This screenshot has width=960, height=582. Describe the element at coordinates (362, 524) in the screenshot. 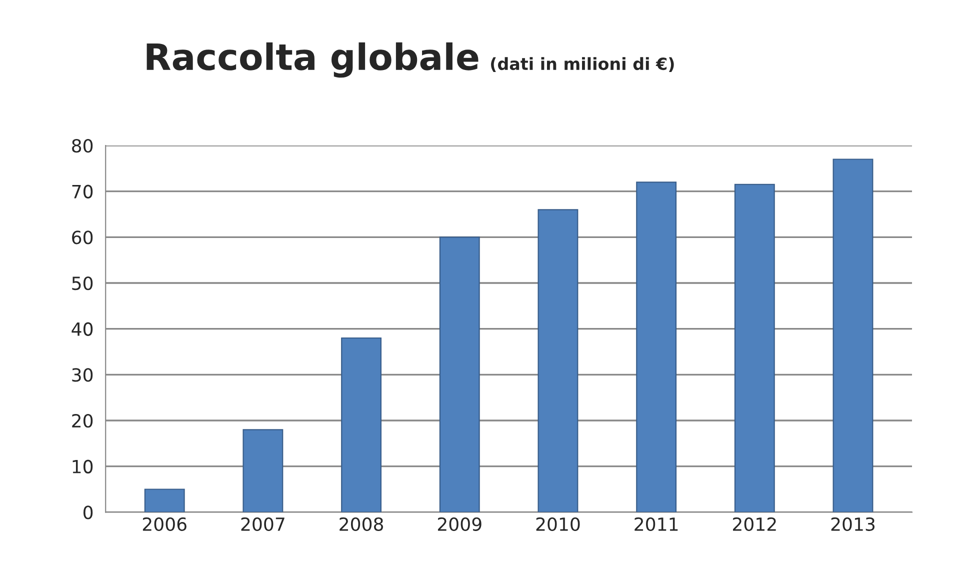

I see `x-tick-label: 2008` at that location.